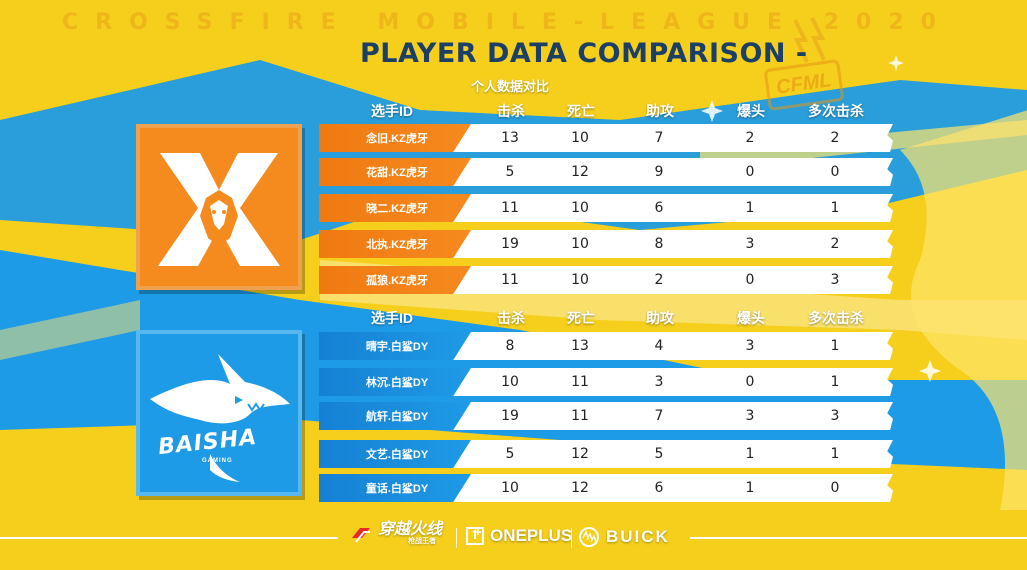  What do you see at coordinates (510, 346) in the screenshot?
I see `kills-cell: 8` at bounding box center [510, 346].